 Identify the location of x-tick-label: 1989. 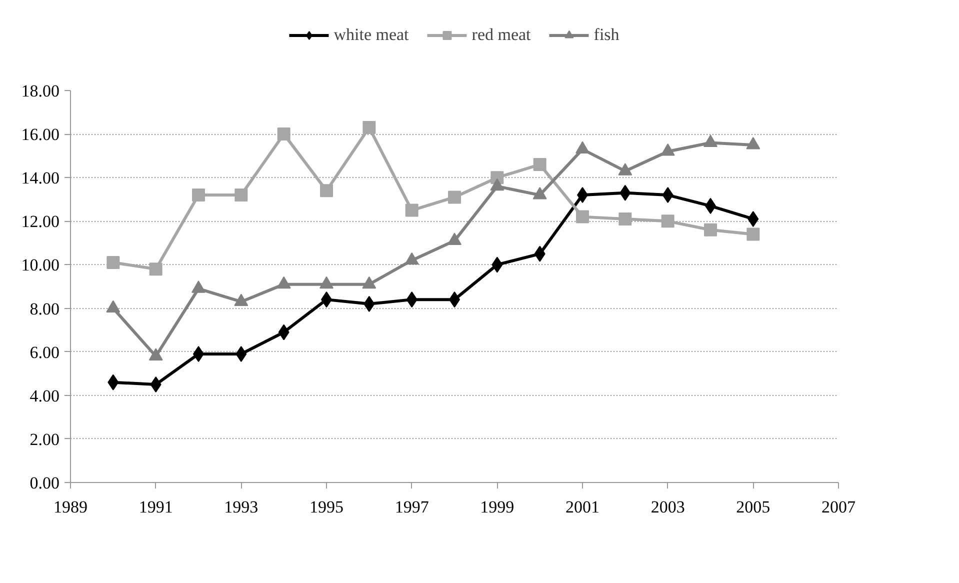
(71, 507).